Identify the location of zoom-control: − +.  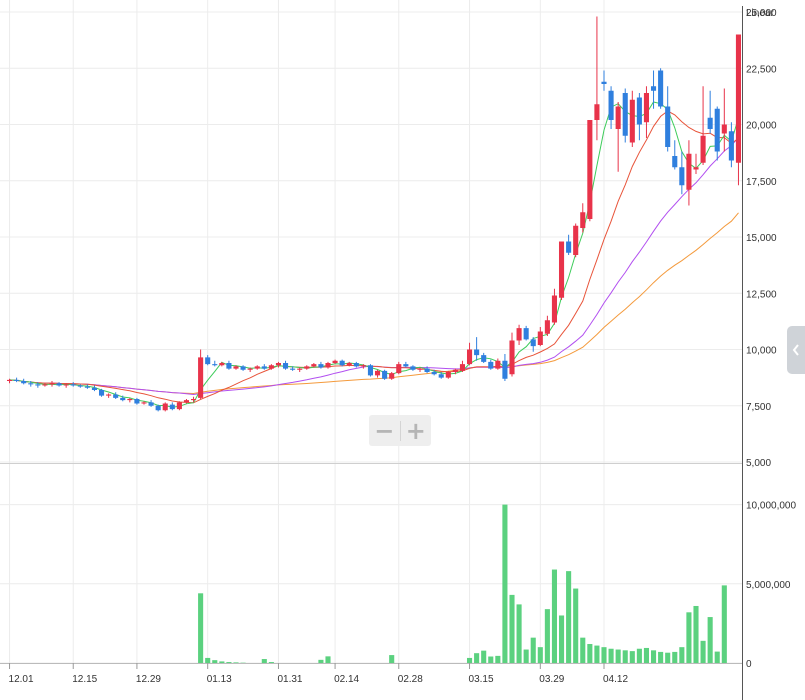
(400, 430).